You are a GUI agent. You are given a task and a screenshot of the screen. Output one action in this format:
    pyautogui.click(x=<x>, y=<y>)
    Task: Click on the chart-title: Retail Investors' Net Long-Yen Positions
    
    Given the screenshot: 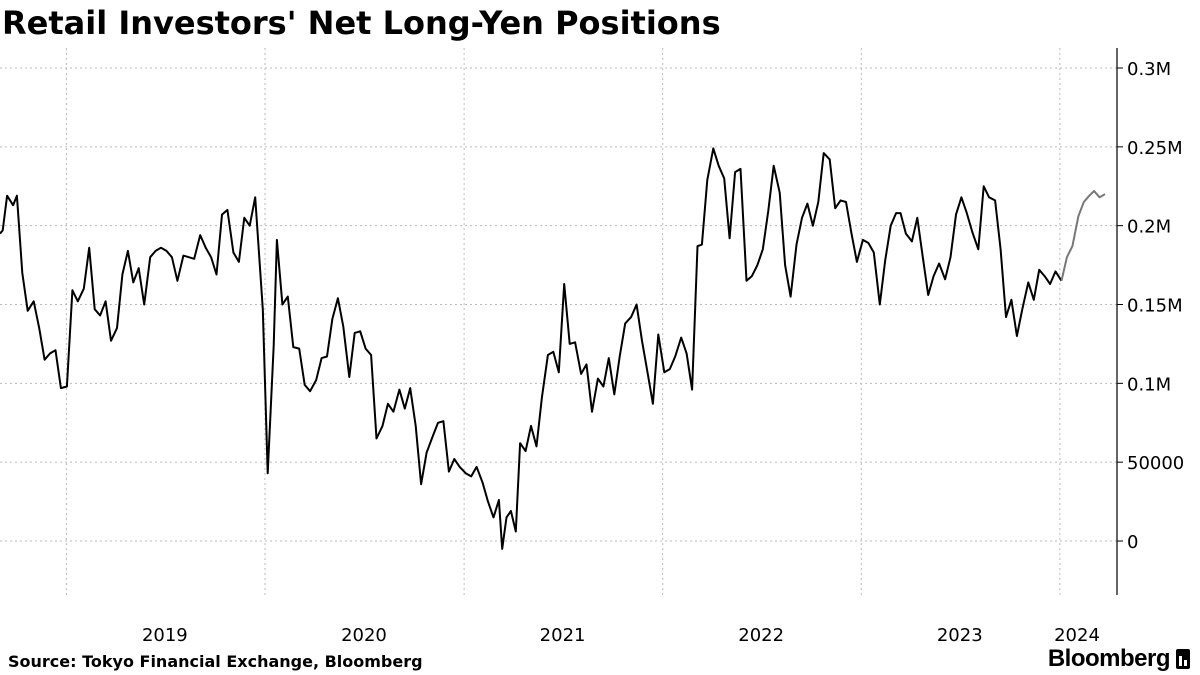 What is the action you would take?
    pyautogui.click(x=361, y=23)
    